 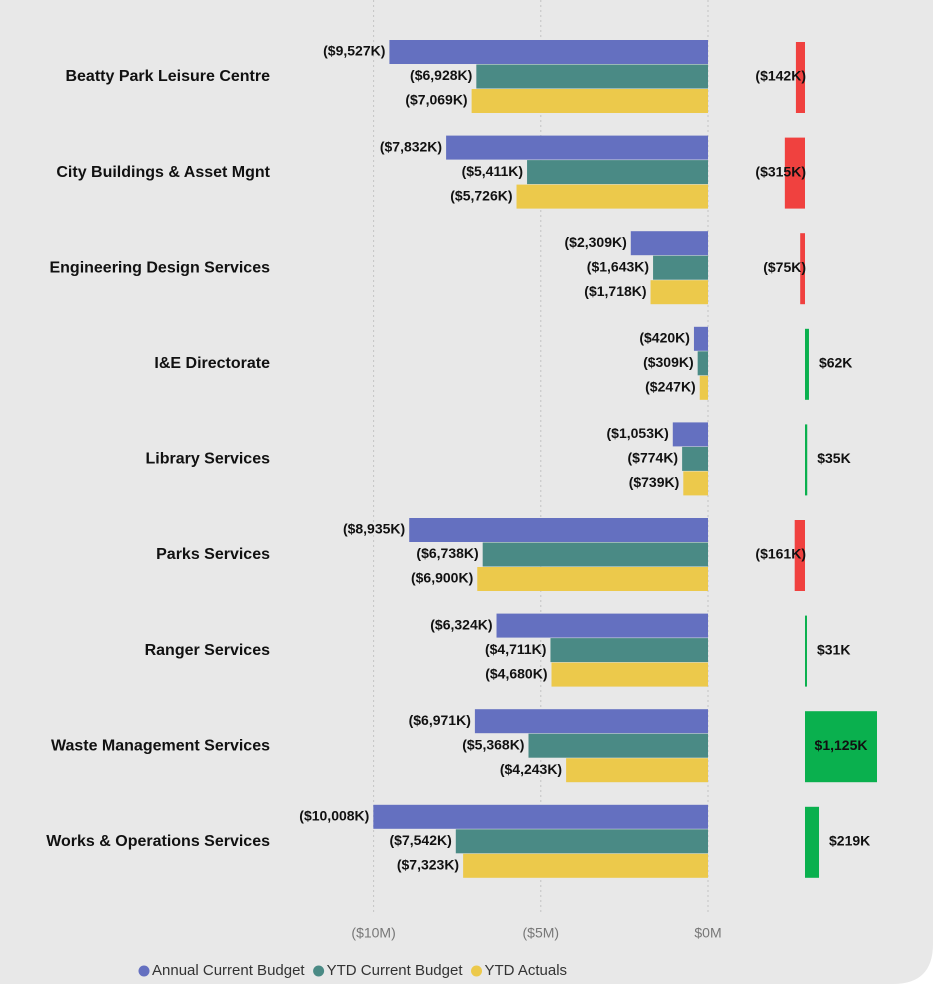 I want to click on variance-label: ($75K), so click(x=784, y=267).